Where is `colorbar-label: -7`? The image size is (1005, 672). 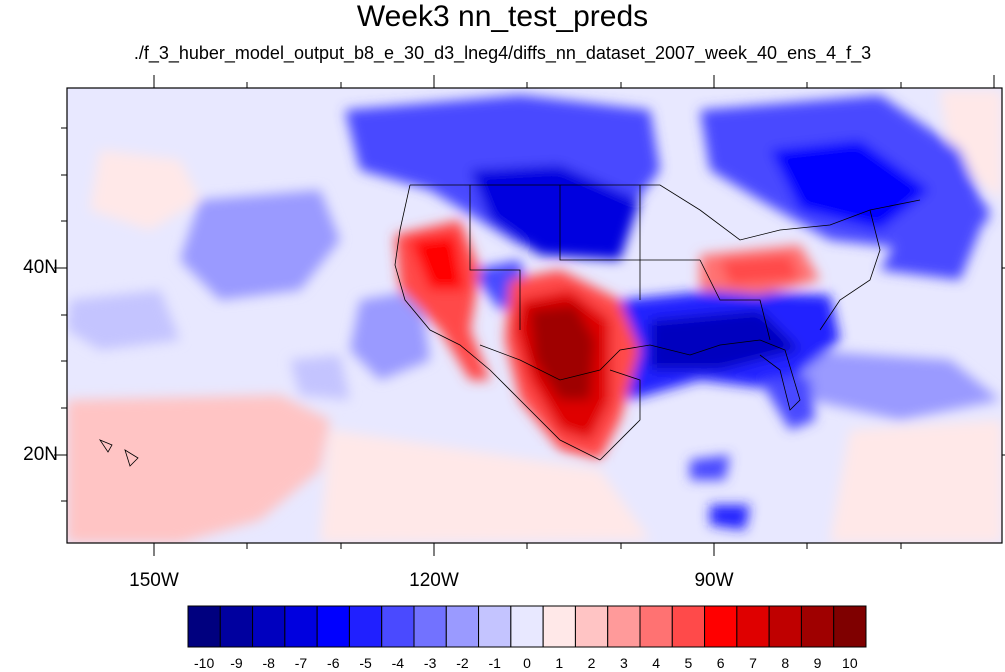
colorbar-label: -7 is located at coordinates (301, 663).